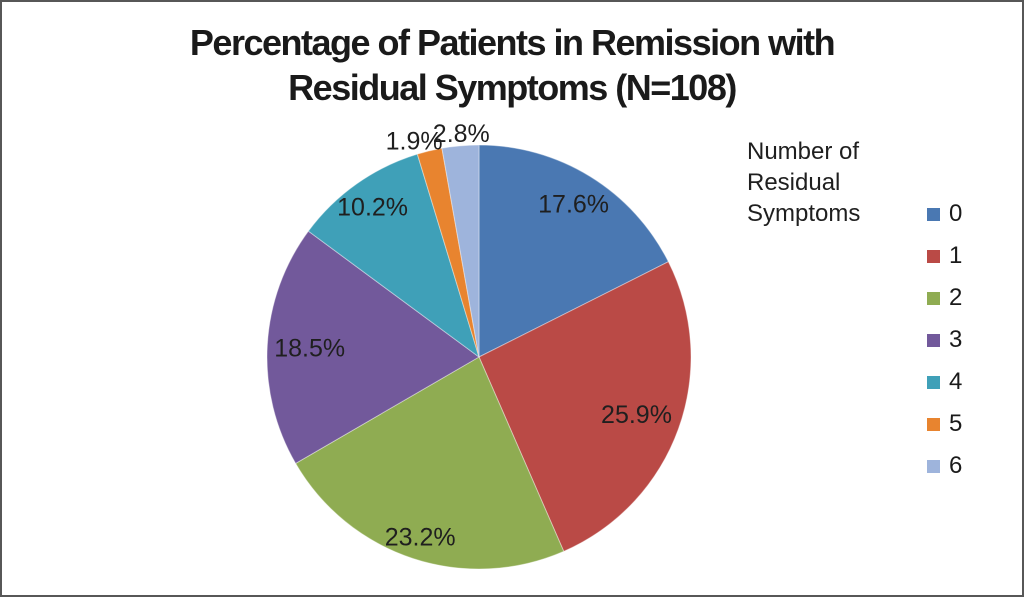  I want to click on legend-item-3: 3, so click(945, 339).